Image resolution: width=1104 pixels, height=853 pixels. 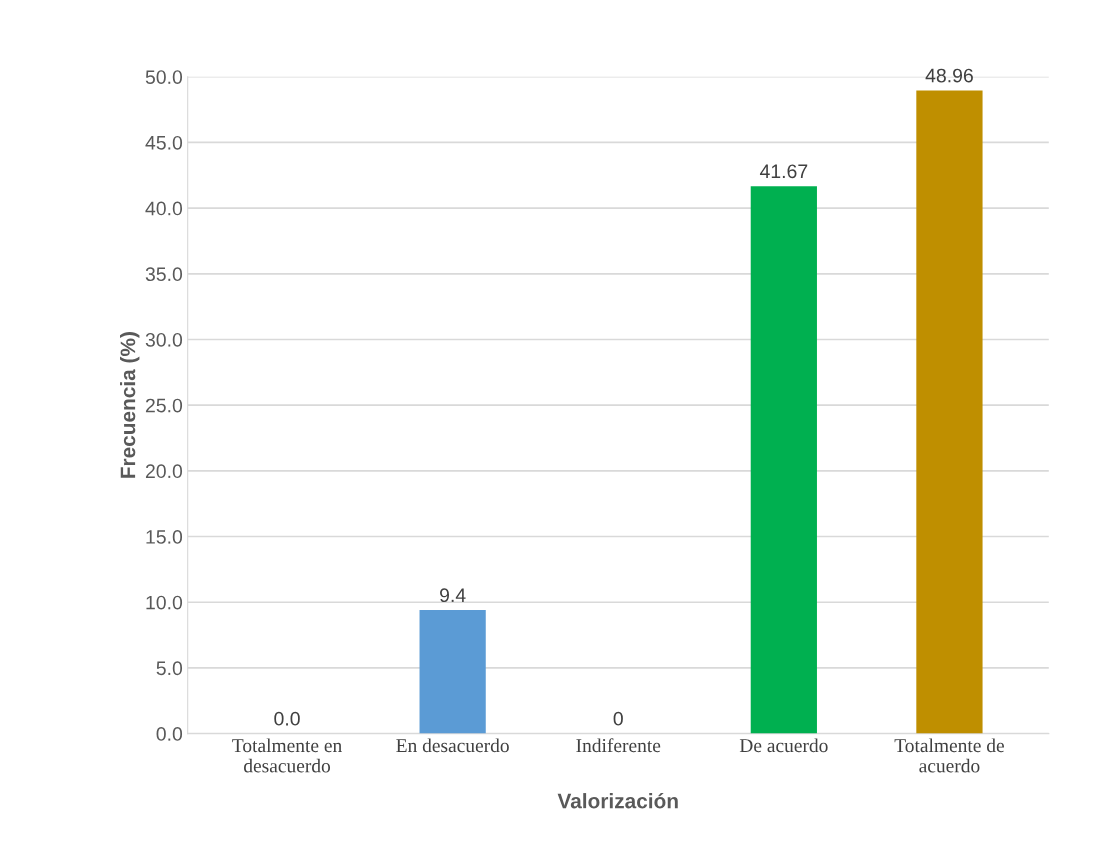 I want to click on data-label: 9.4, so click(x=453, y=595).